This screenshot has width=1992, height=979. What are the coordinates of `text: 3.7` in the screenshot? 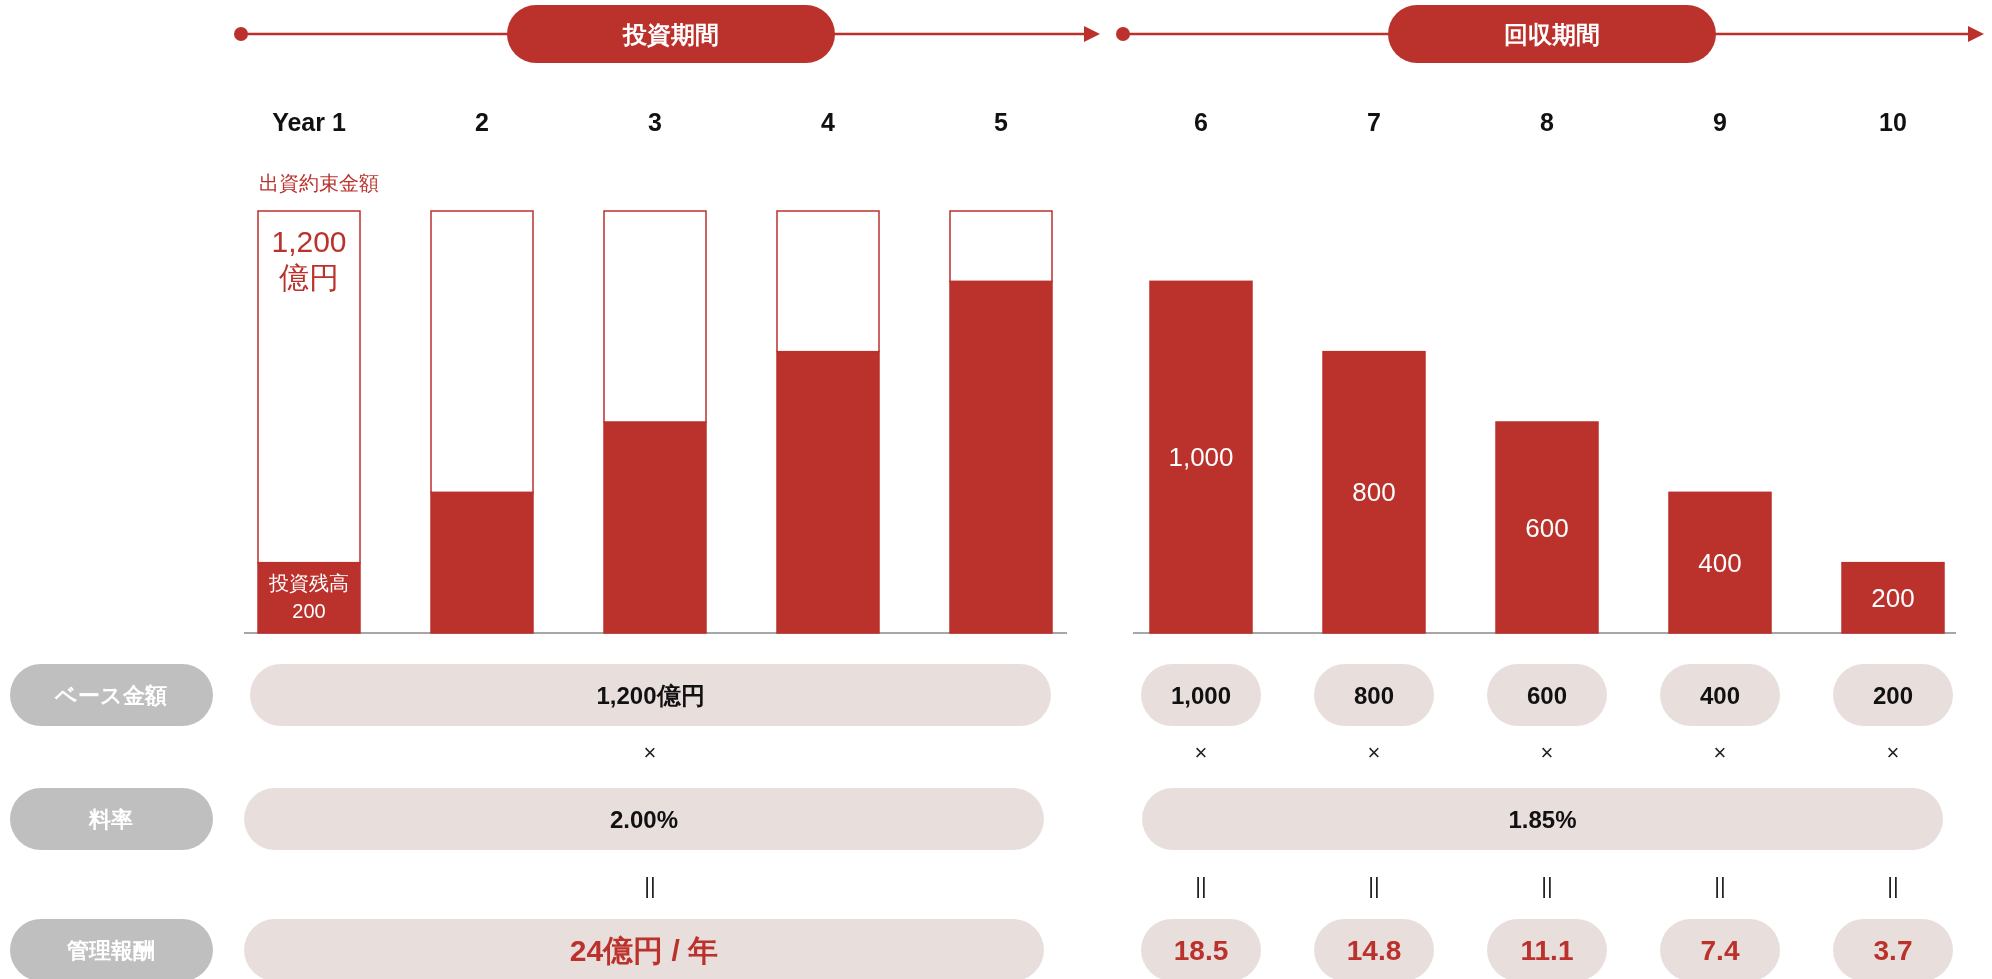 It's located at (1893, 950).